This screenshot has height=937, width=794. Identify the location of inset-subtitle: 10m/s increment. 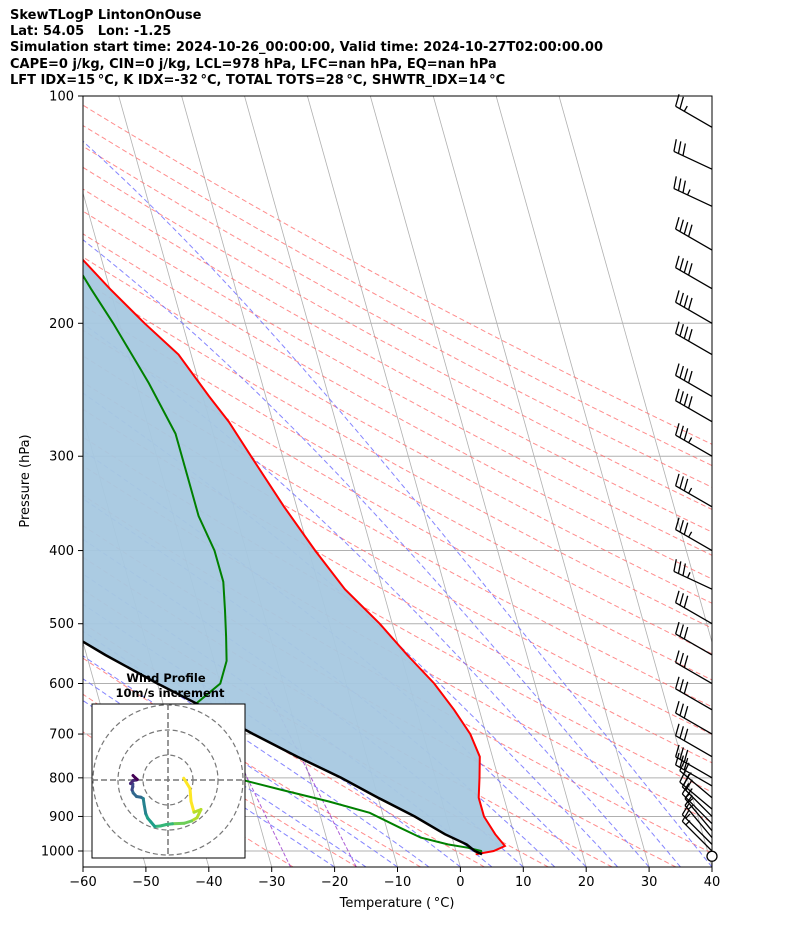
(170, 693).